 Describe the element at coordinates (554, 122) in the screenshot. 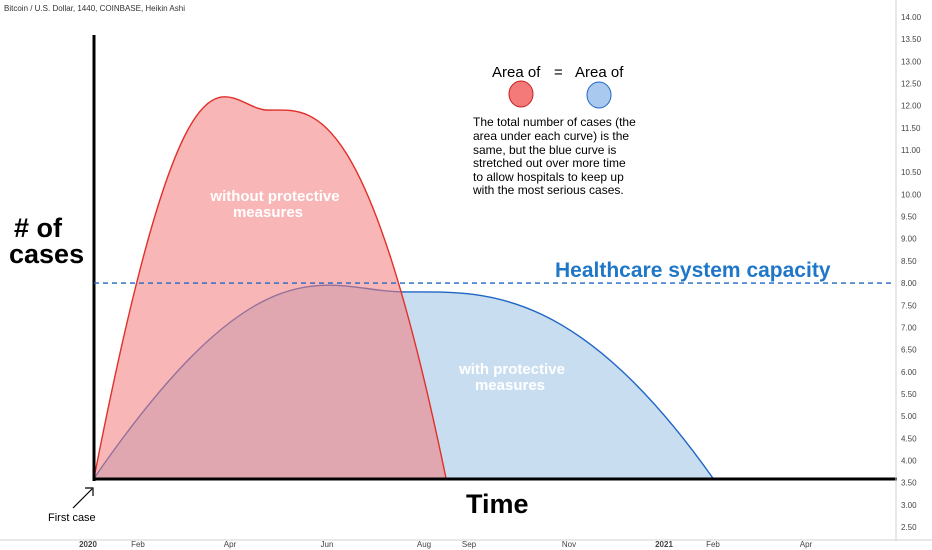

I see `annotation-line: The total number of cases (the` at that location.